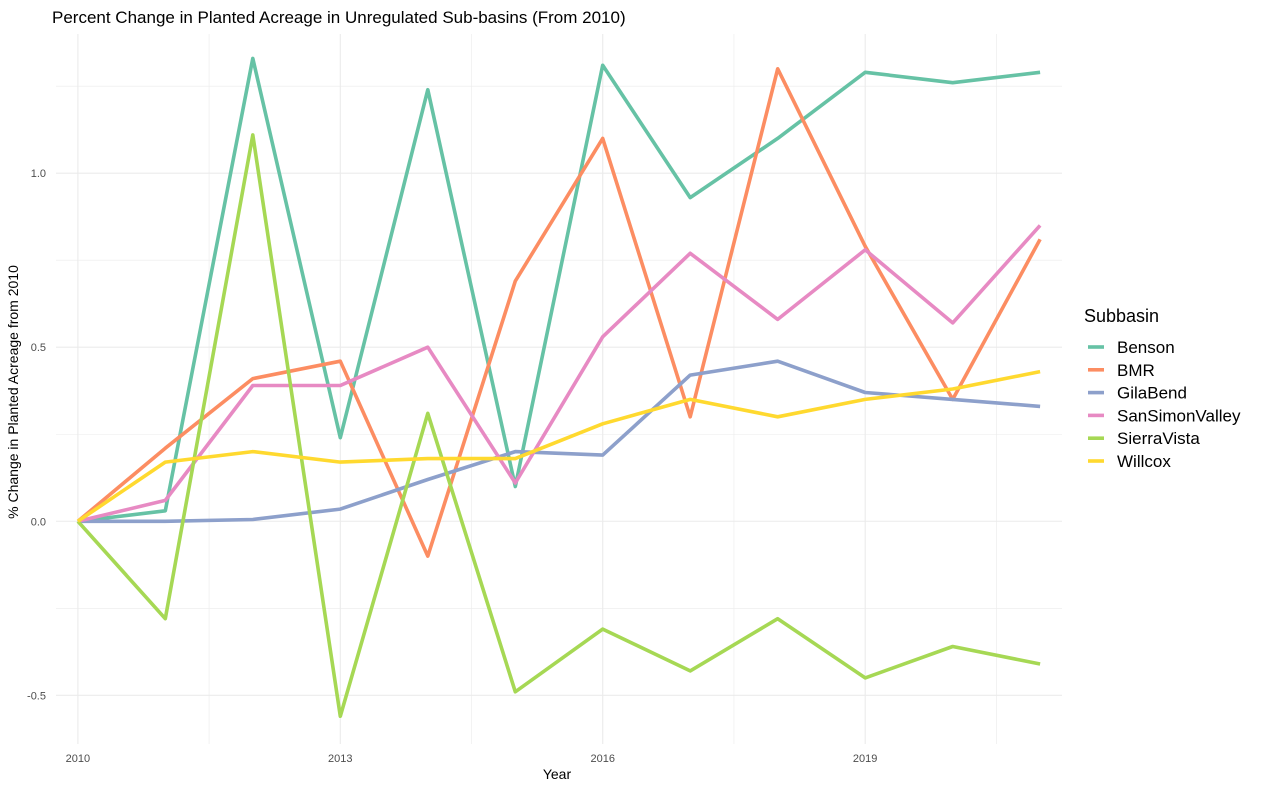 The width and height of the screenshot is (1269, 789). I want to click on y-axis-ticks: -0.5 0.0 0.5 1.0, so click(36, 435).